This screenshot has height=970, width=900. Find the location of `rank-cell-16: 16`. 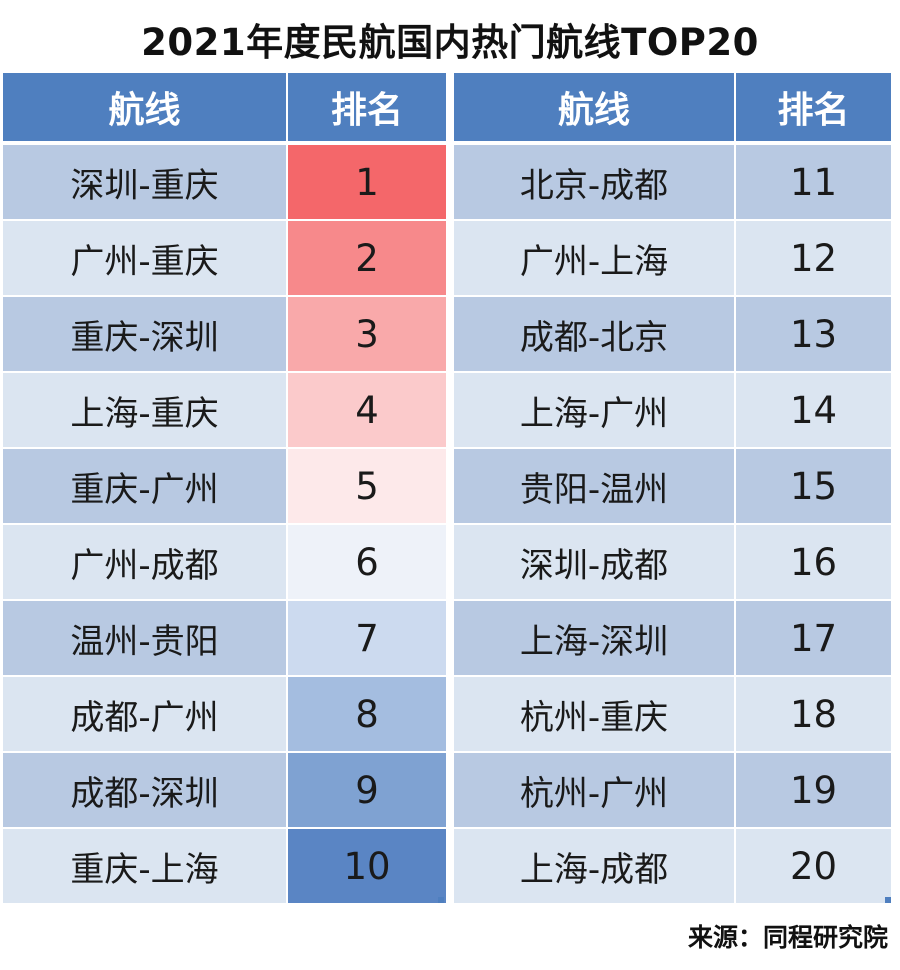

rank-cell-16: 16 is located at coordinates (813, 563).